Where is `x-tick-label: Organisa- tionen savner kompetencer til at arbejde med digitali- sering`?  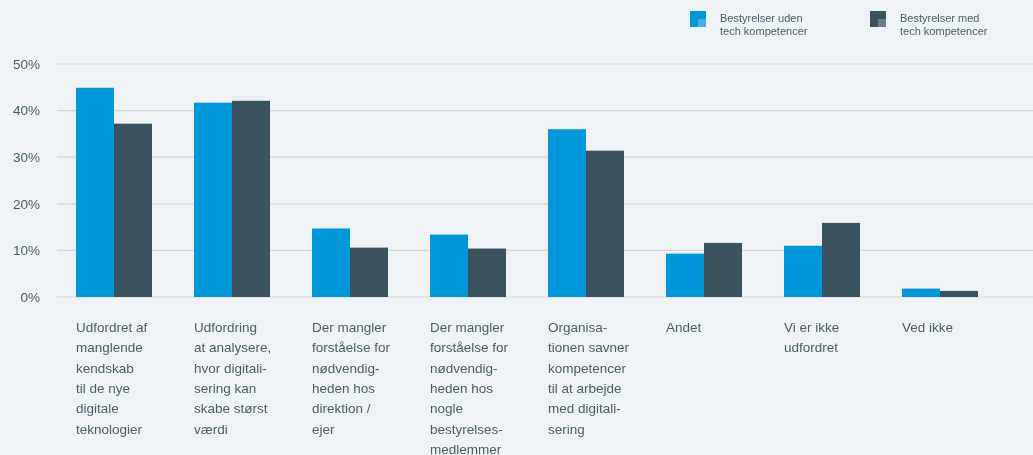 x-tick-label: Organisa- tionen savner kompetencer til at arbejde med digitali- sering is located at coordinates (589, 378).